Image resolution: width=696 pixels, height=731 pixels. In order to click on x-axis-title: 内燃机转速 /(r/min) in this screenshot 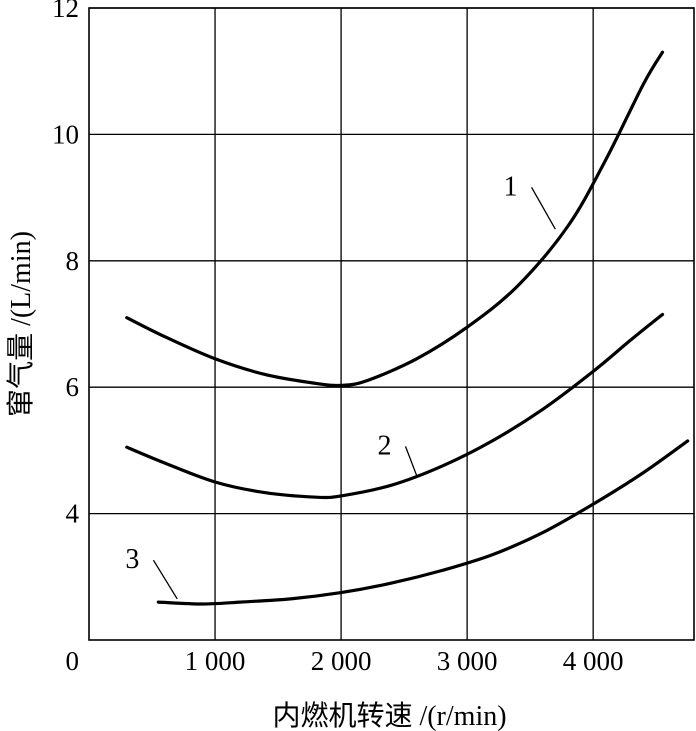, I will do `click(389, 715)`.